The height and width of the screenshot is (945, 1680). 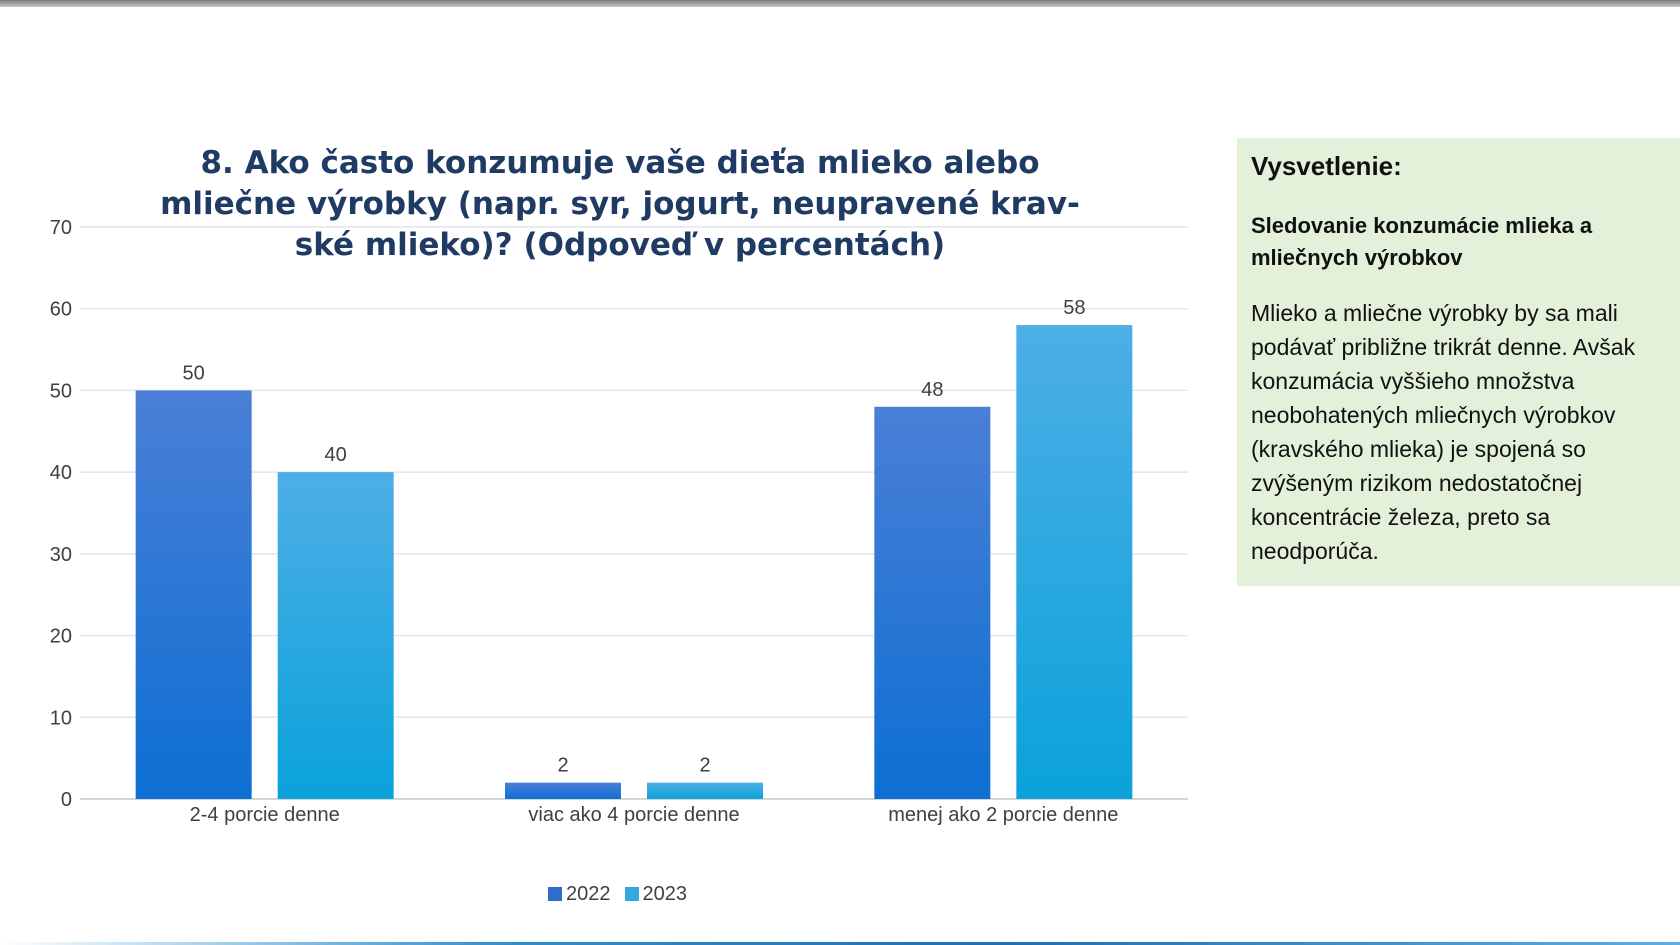 I want to click on legend-label-2022: 2022, so click(x=588, y=893).